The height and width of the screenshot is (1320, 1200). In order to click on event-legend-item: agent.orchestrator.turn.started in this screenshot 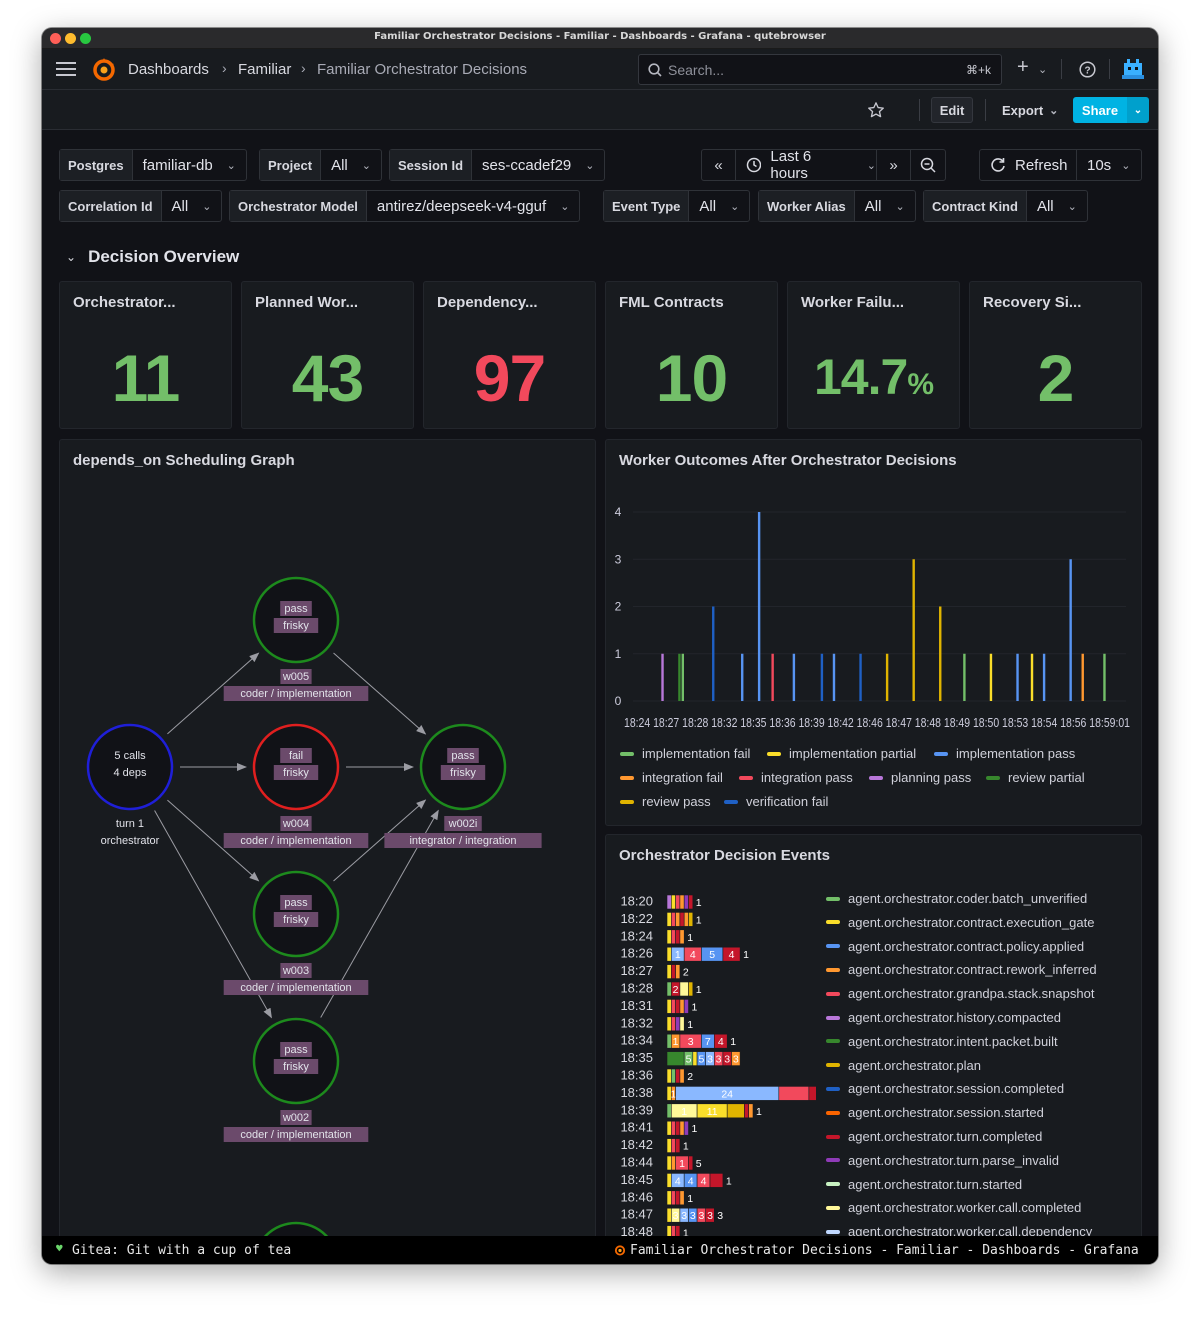, I will do `click(924, 1184)`.